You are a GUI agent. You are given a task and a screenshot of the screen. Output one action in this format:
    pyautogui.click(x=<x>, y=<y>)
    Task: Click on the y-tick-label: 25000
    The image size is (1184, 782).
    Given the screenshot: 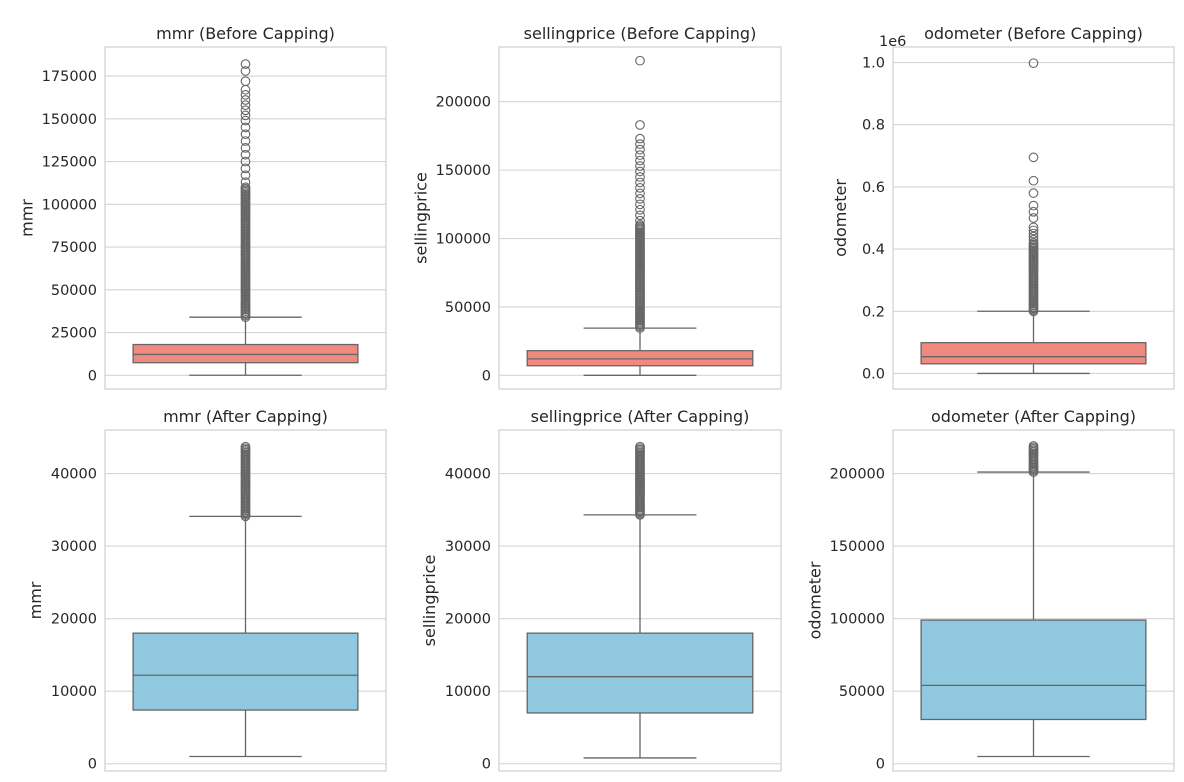 What is the action you would take?
    pyautogui.click(x=74, y=334)
    